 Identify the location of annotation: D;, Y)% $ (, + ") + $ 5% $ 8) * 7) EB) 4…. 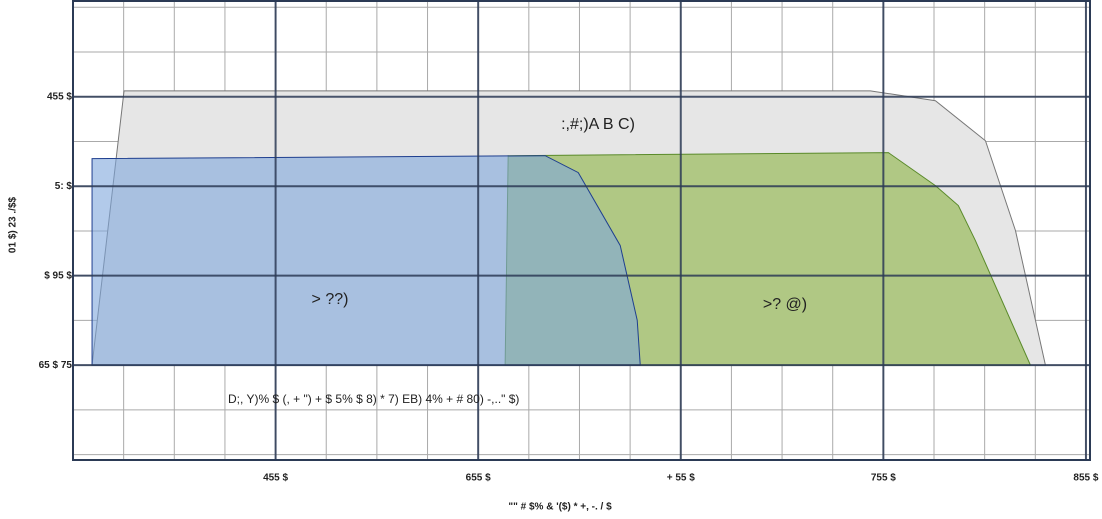
(373, 399).